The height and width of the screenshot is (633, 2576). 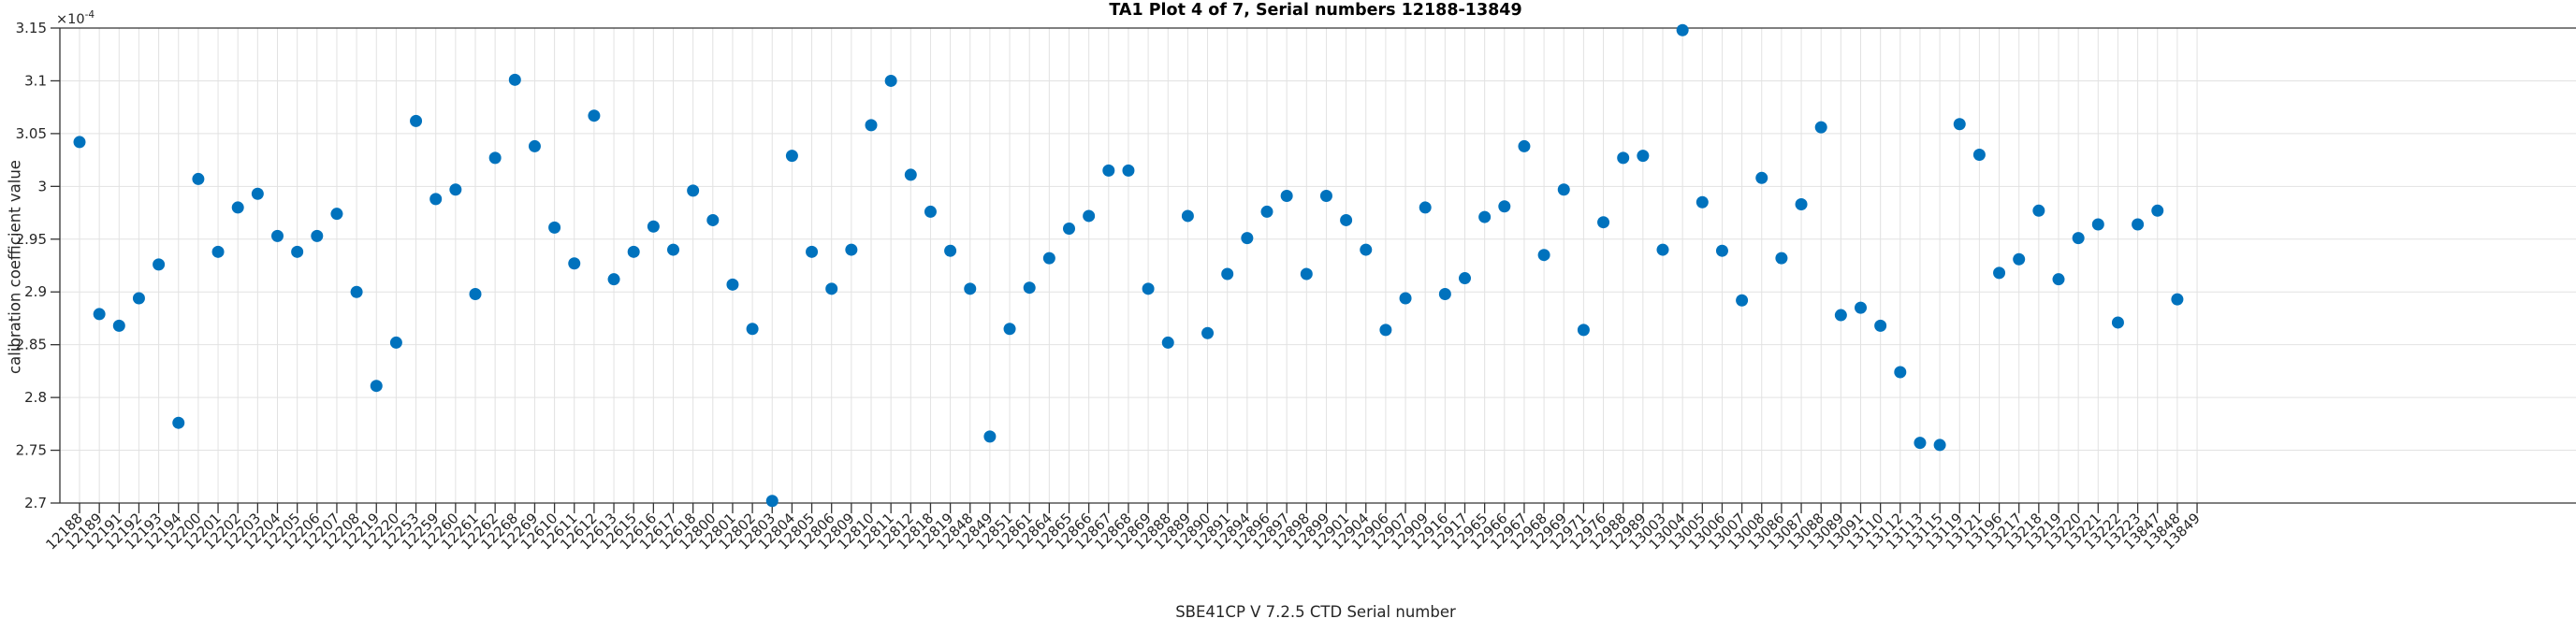 I want to click on y-tick-label: 2.8, so click(x=35, y=397).